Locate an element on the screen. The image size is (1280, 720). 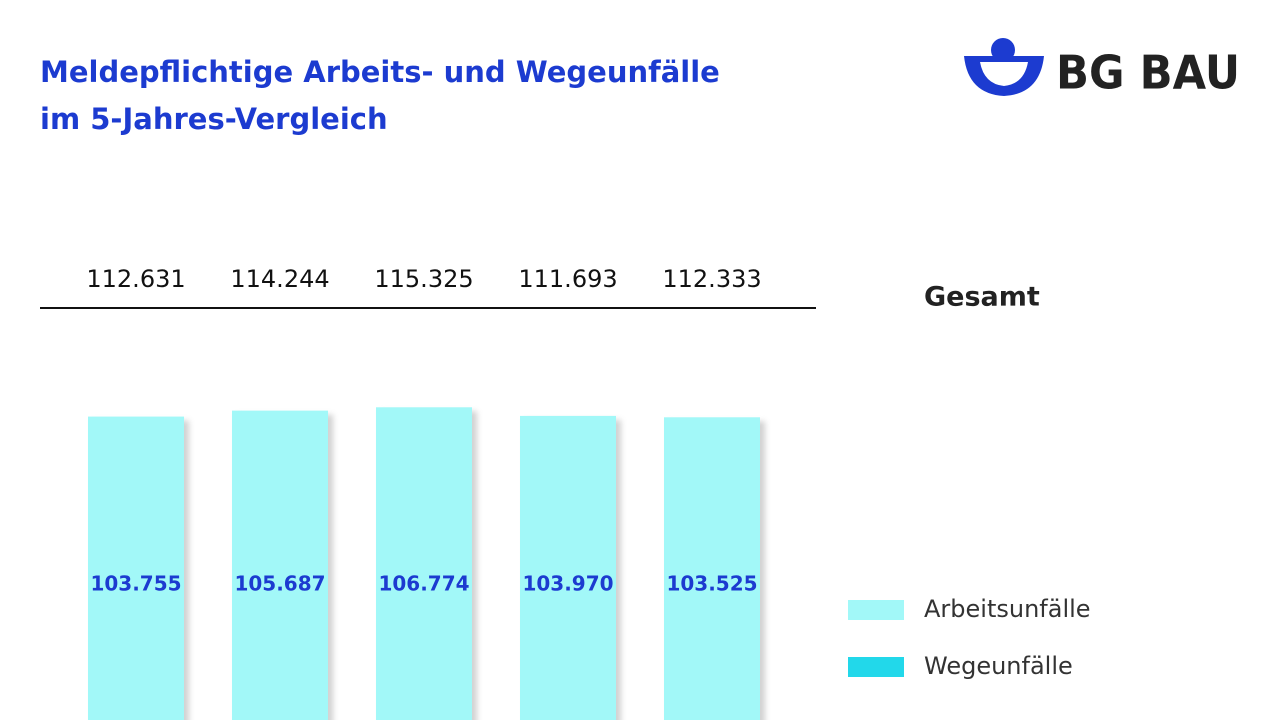
logo-bowl is located at coordinates (1004, 76).